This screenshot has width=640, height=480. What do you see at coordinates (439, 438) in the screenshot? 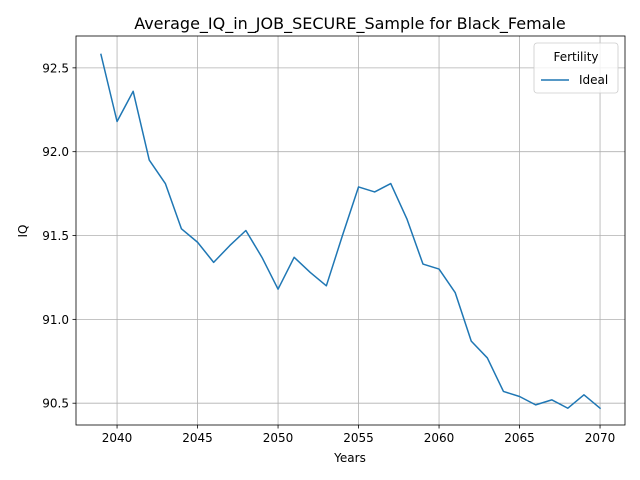
I see `x-tick-label: 2060` at bounding box center [439, 438].